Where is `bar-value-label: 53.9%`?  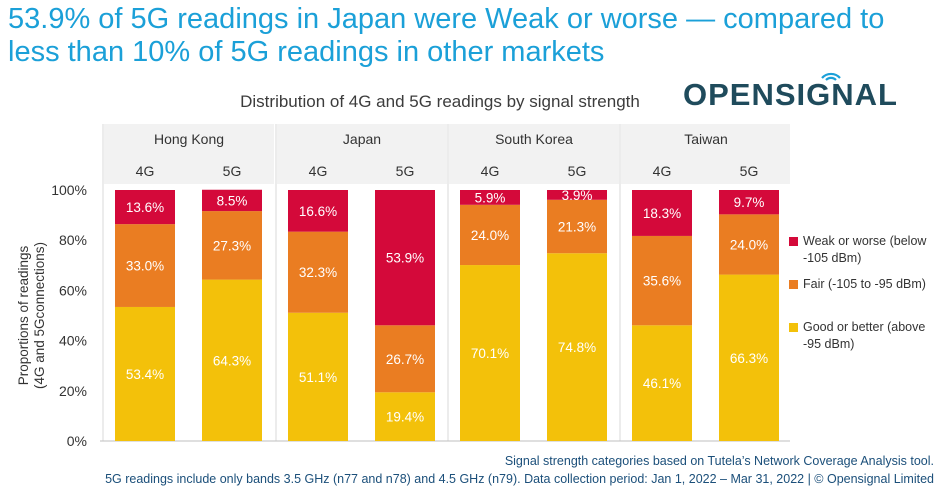
bar-value-label: 53.9% is located at coordinates (405, 258).